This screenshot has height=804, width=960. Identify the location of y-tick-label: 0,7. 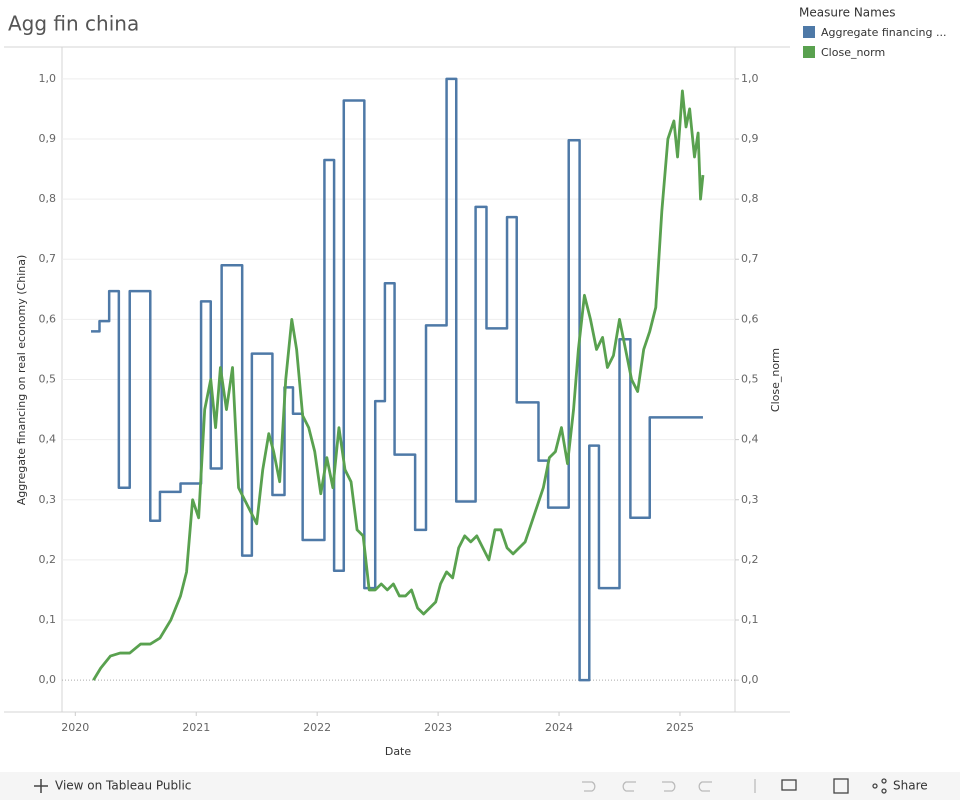
(48, 258).